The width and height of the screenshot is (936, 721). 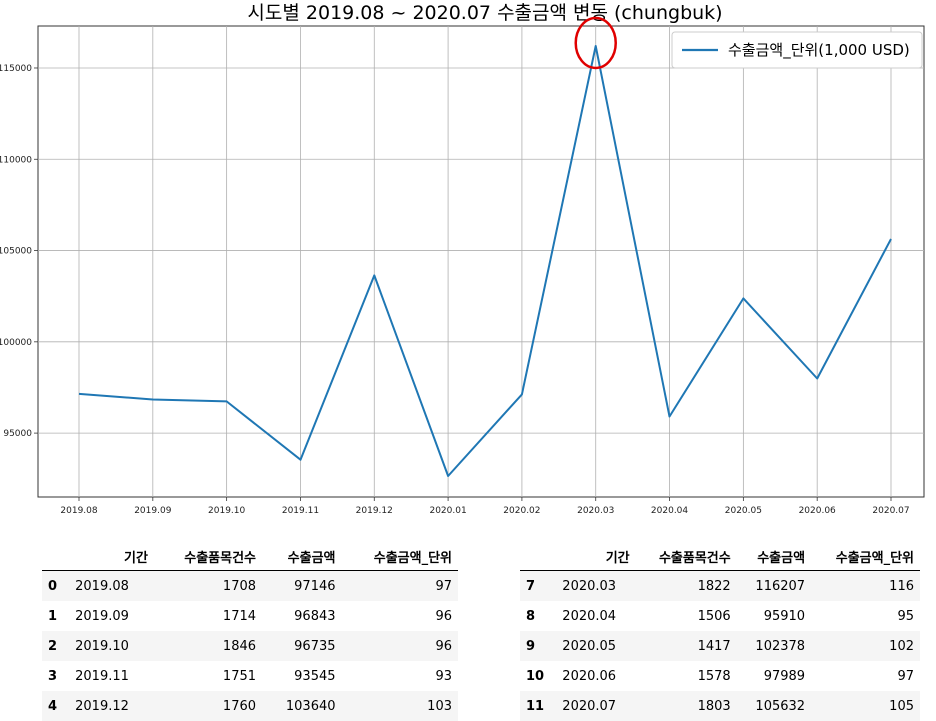 What do you see at coordinates (780, 586) in the screenshot?
I see `cell-amount: 116207` at bounding box center [780, 586].